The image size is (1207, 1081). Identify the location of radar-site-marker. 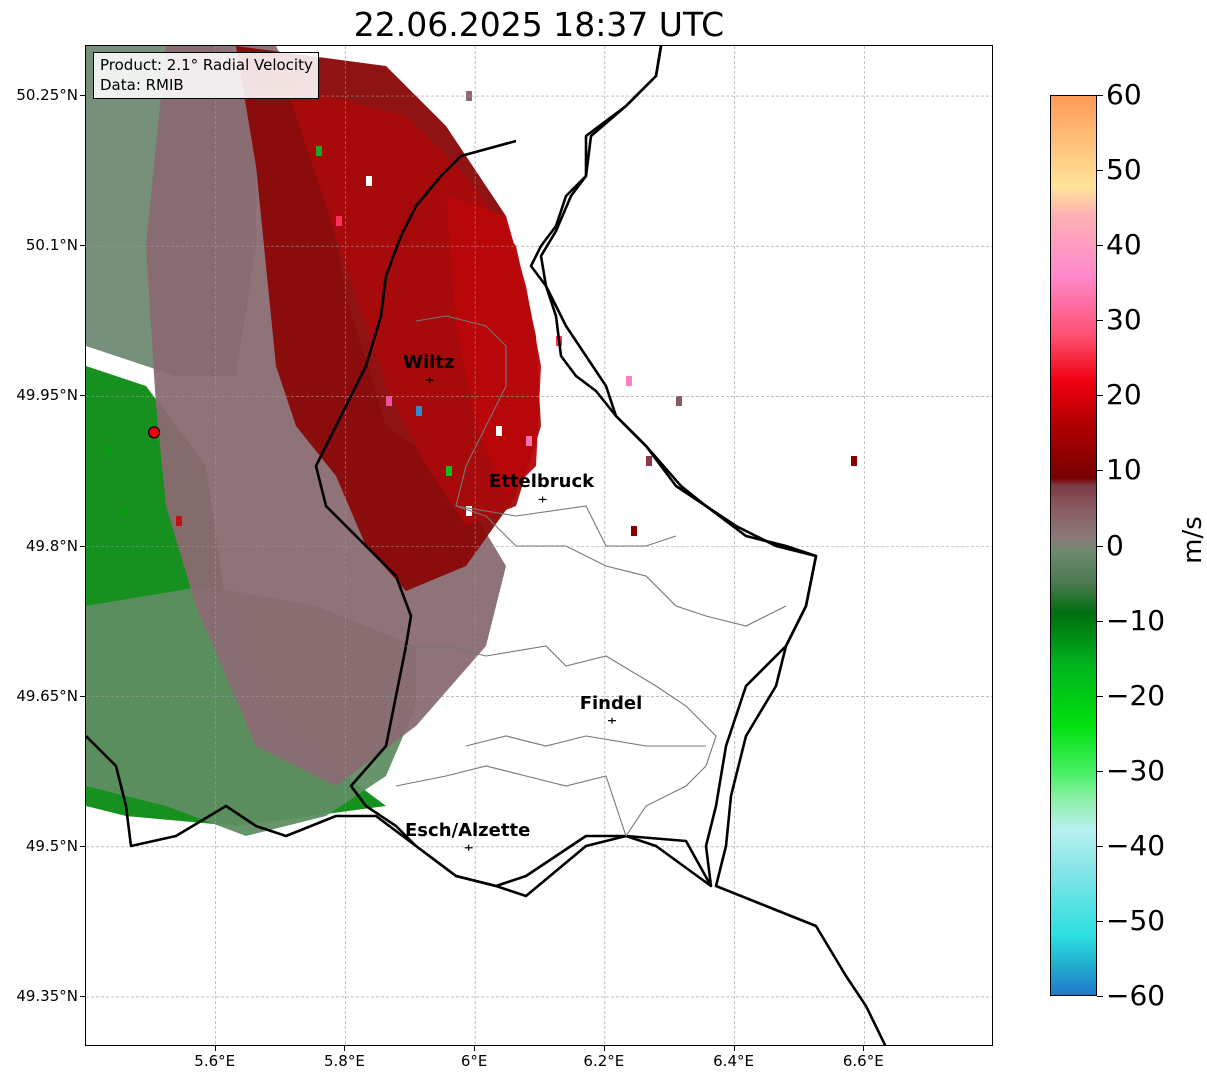
(154, 432).